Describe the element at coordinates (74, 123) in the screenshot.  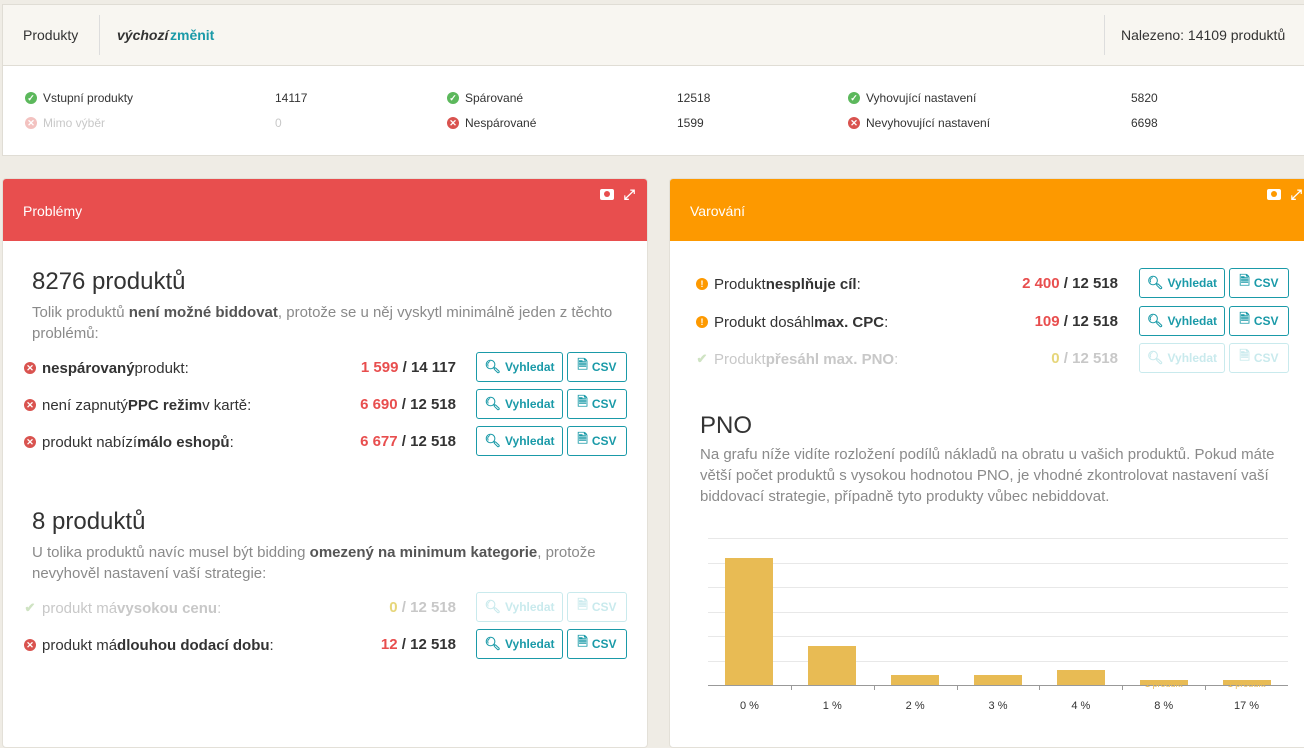
I see `stat-label: Mimo výběr` at that location.